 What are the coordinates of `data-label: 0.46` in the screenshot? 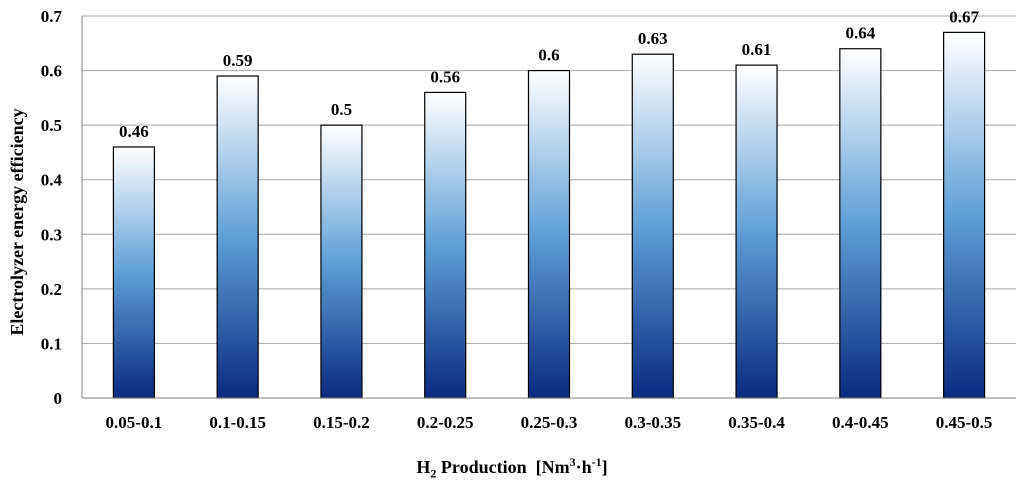 It's located at (134, 131).